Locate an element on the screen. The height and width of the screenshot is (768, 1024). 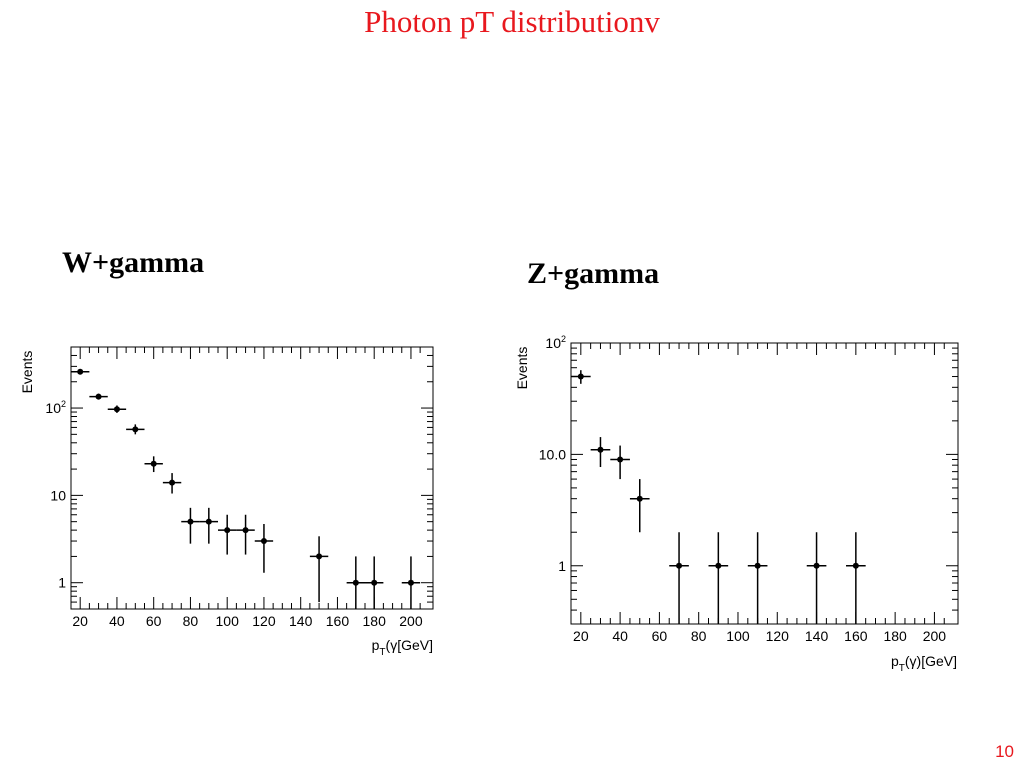
page-number: 10 is located at coordinates (1004, 751).